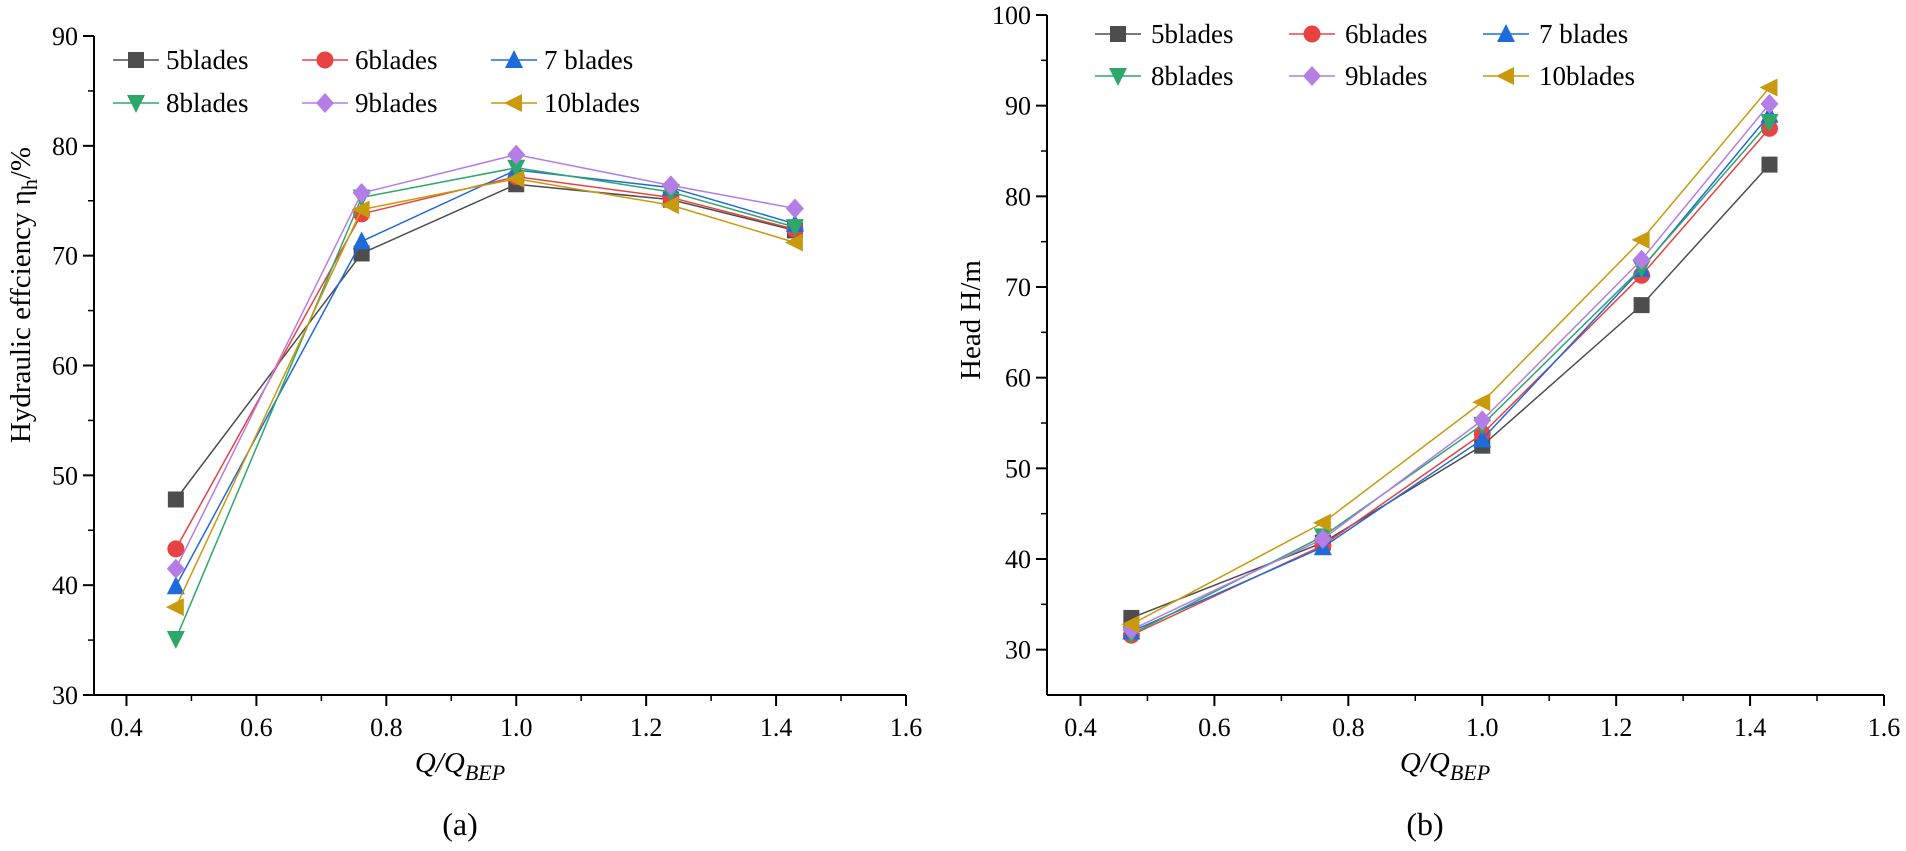 The width and height of the screenshot is (1906, 851). What do you see at coordinates (971, 320) in the screenshot?
I see `y-axis-label: Head H/m` at bounding box center [971, 320].